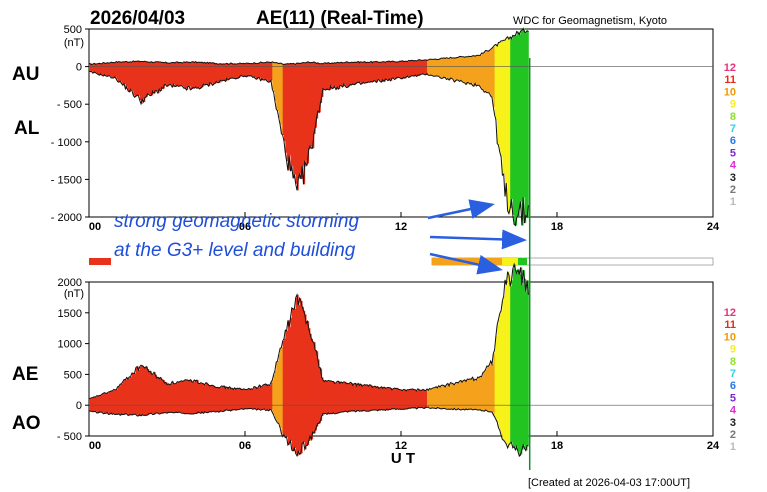  Describe the element at coordinates (733, 362) in the screenshot. I see `station-scale-number: 8` at that location.